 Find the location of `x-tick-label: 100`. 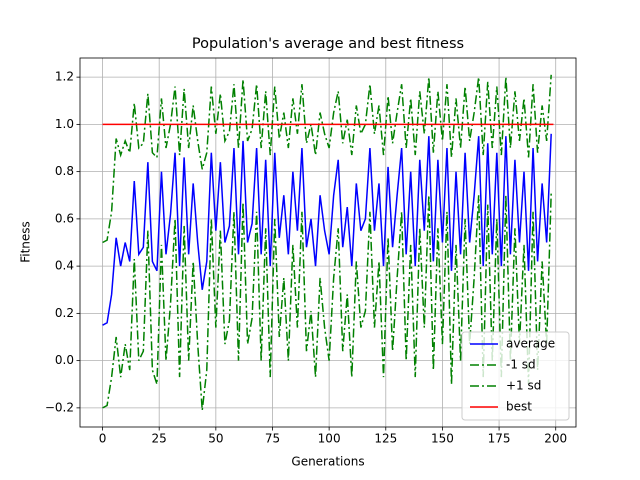

x-tick-label: 100 is located at coordinates (329, 439).